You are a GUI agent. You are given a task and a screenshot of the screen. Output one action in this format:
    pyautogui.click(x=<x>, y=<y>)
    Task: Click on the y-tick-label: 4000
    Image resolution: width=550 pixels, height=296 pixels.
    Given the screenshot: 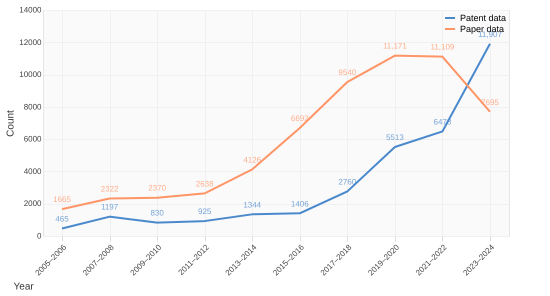 What is the action you would take?
    pyautogui.click(x=33, y=171)
    